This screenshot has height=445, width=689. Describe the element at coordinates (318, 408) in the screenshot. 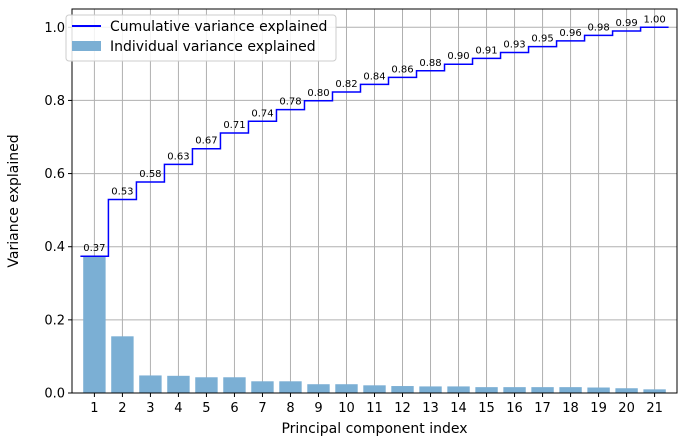

I see `x-tick-label: 9` at that location.